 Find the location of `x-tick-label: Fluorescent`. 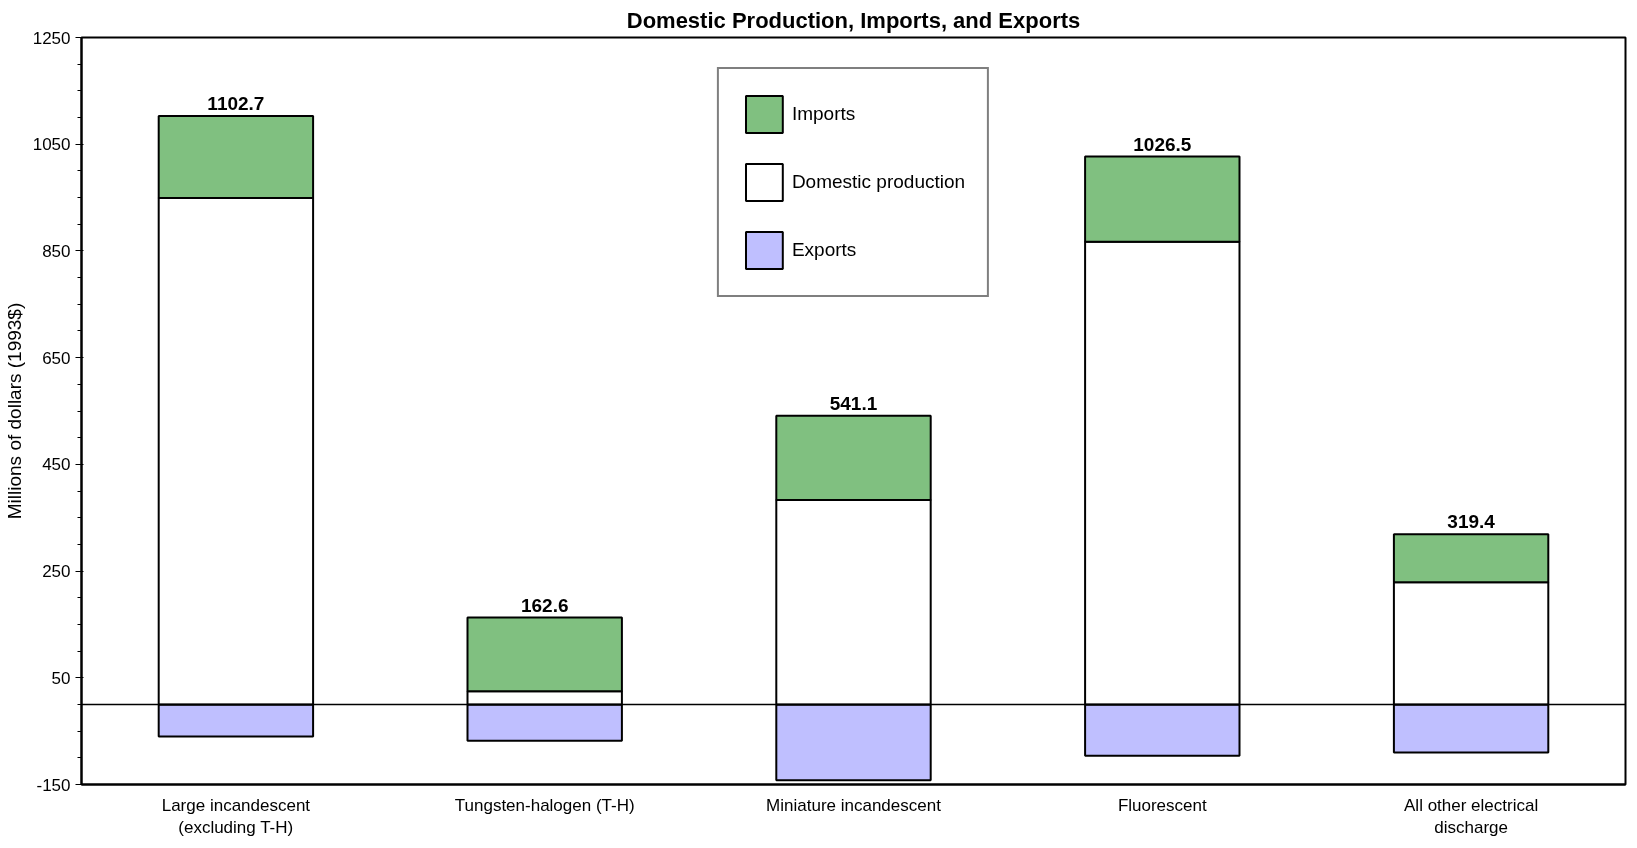

x-tick-label: Fluorescent is located at coordinates (1162, 805).